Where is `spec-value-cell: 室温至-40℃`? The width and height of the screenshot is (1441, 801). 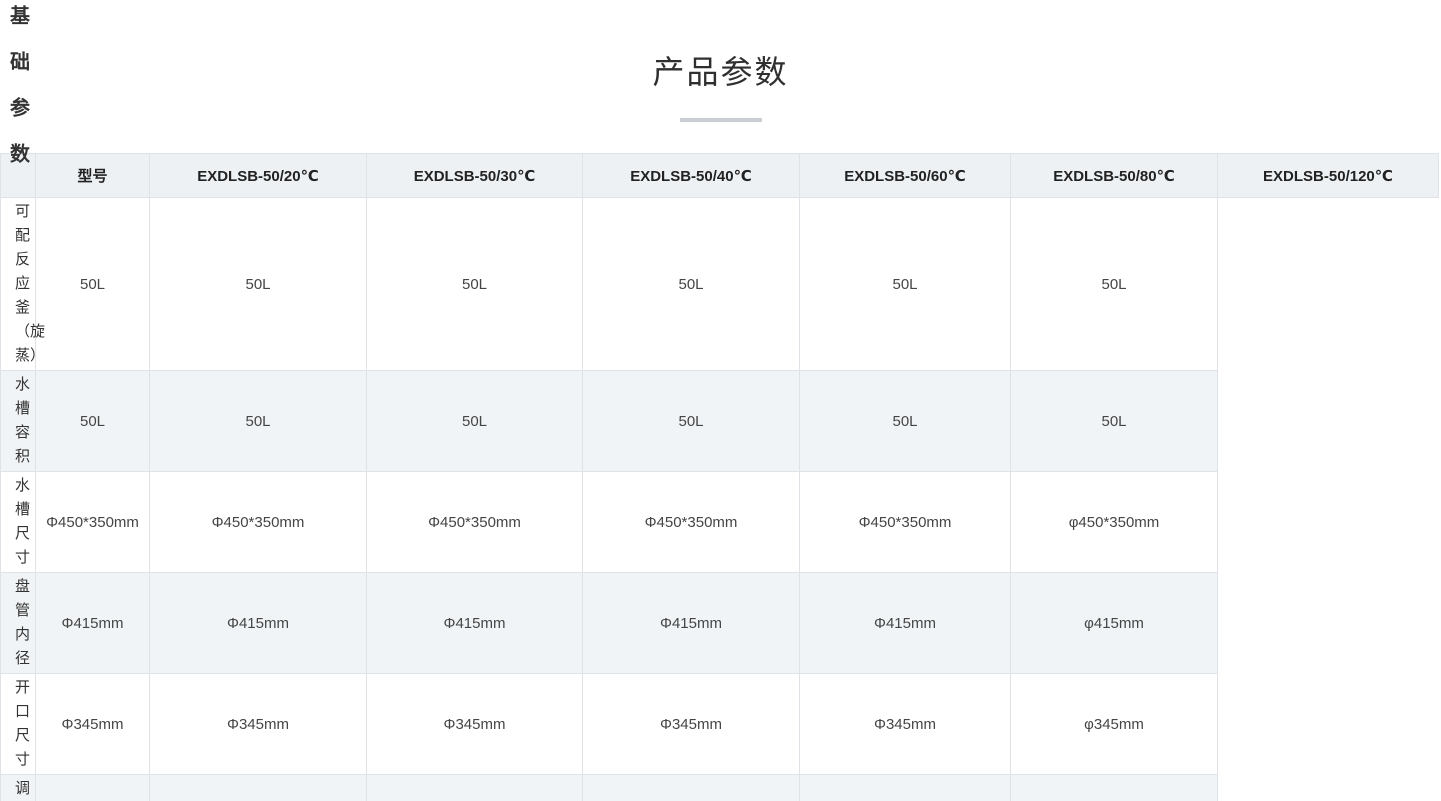
spec-value-cell: 室温至-40℃ is located at coordinates (474, 787).